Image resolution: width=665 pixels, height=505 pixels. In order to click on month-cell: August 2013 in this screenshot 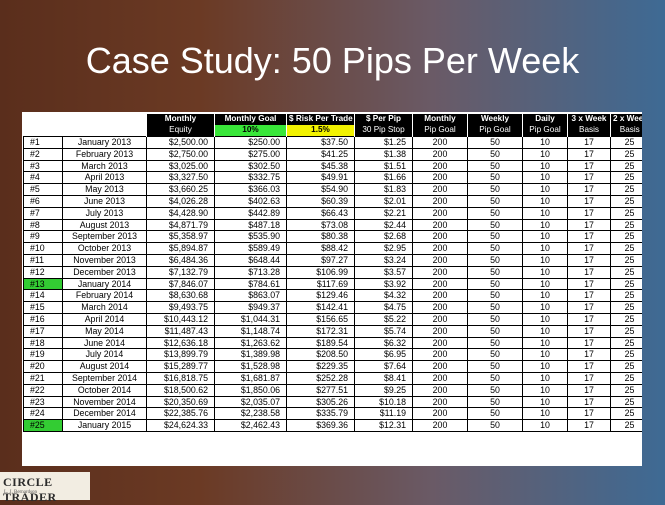, I will do `click(104, 225)`.